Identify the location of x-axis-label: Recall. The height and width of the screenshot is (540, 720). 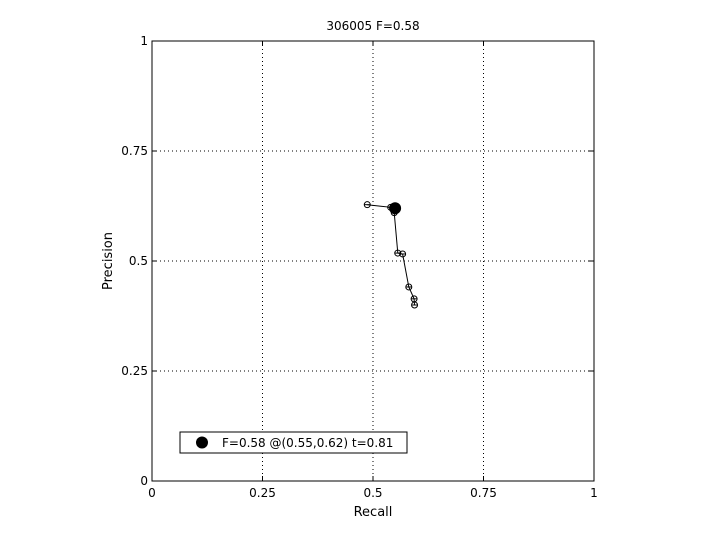
(373, 512).